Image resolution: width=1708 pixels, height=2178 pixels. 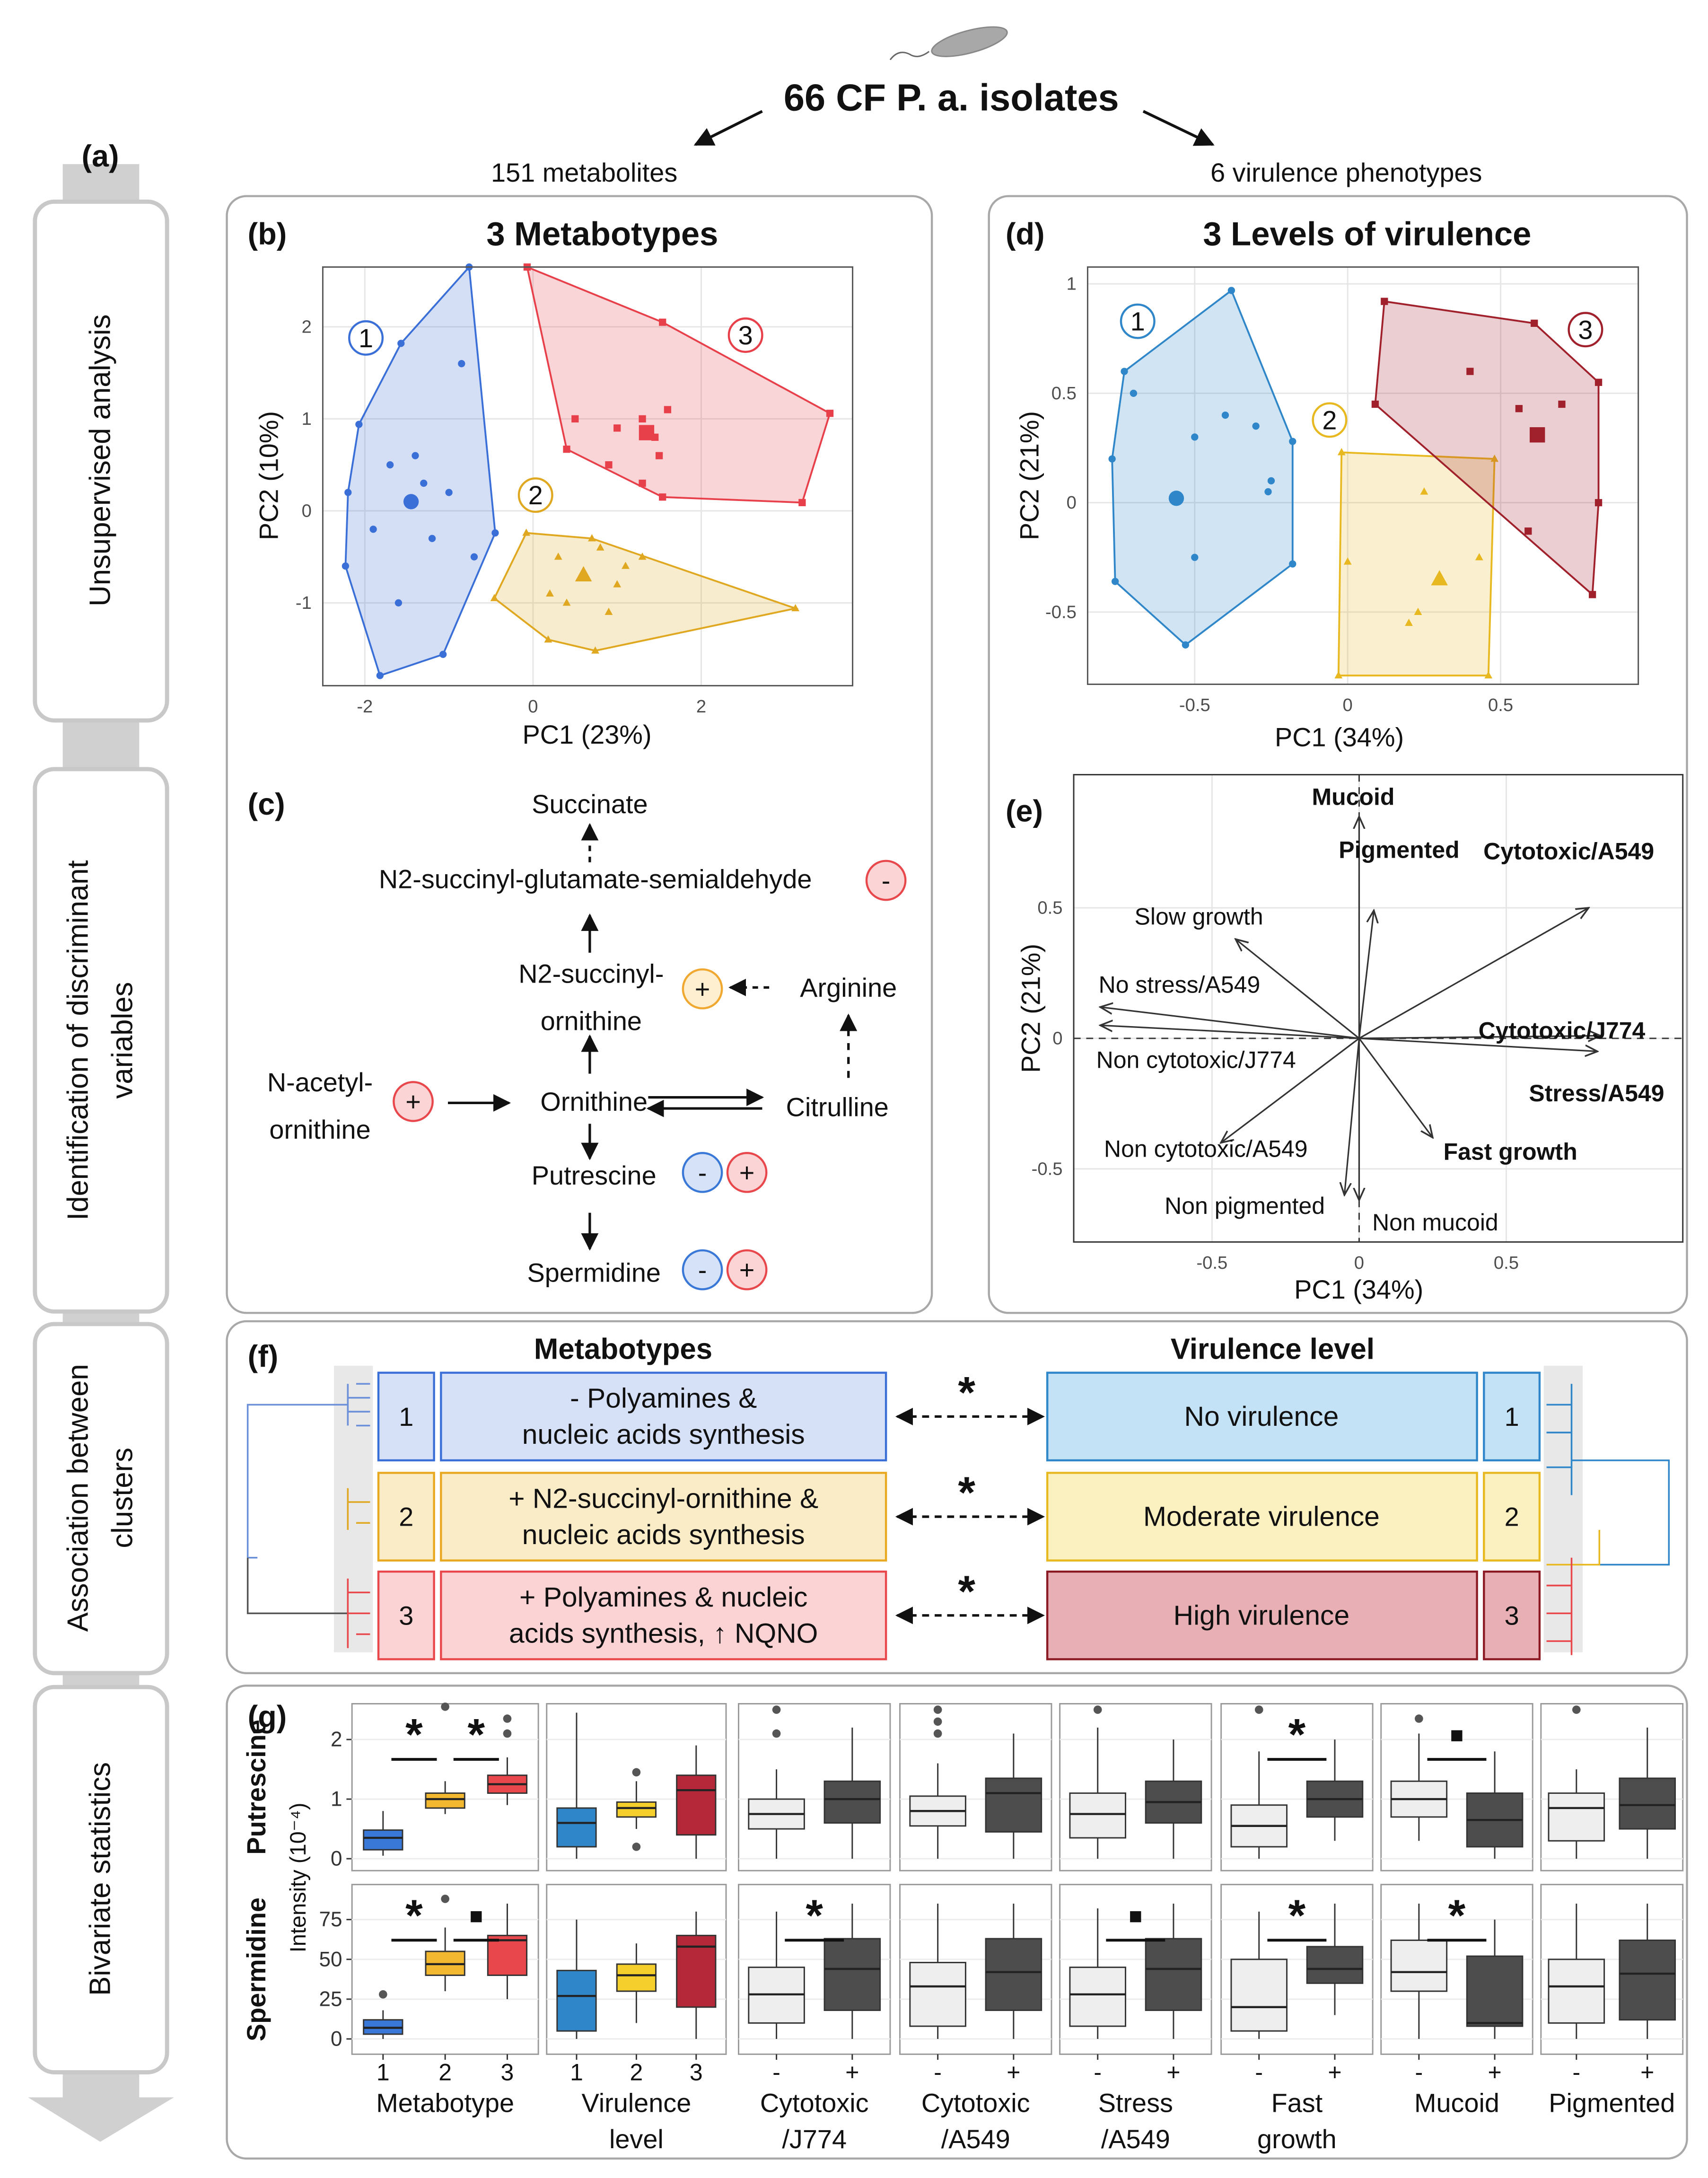 What do you see at coordinates (535, 495) in the screenshot?
I see `cluster-label: 2` at bounding box center [535, 495].